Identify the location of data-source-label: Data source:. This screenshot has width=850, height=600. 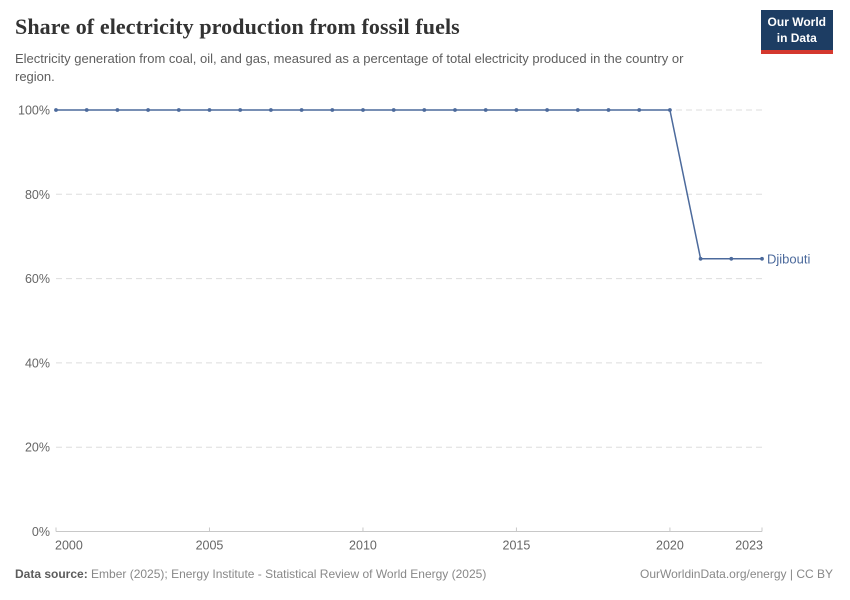
(51, 574).